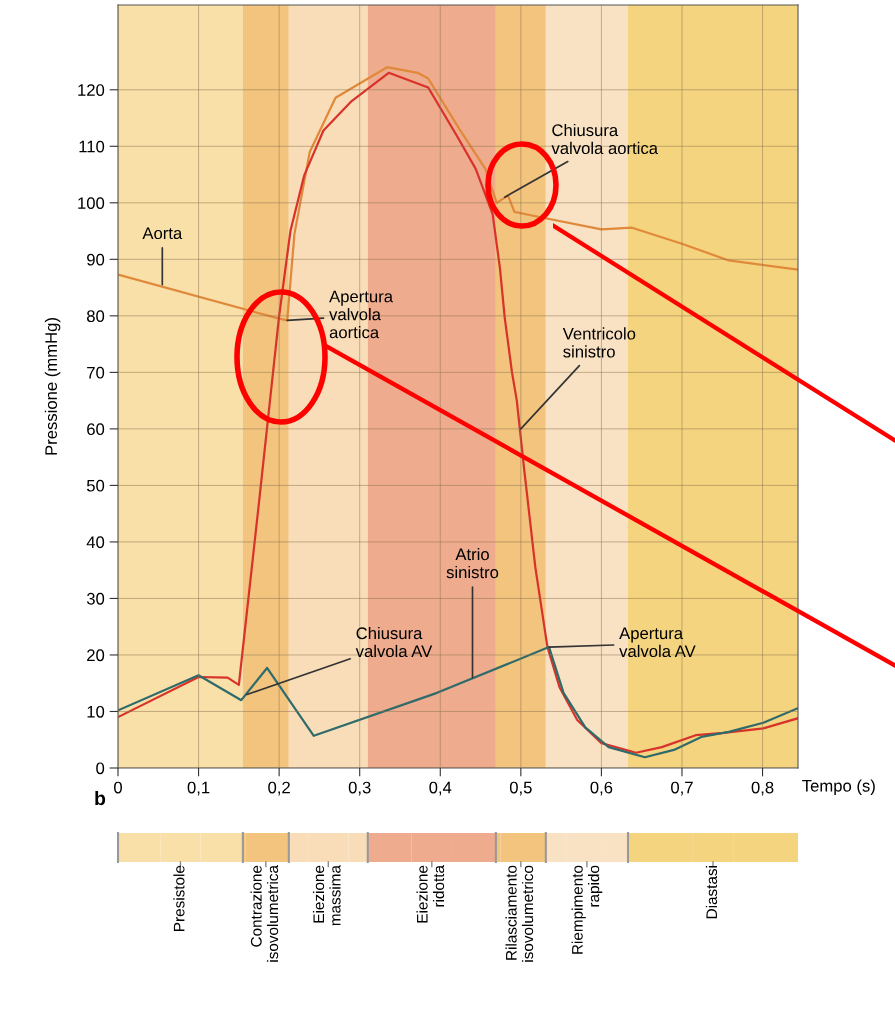  I want to click on x-tick-label: 0, so click(118, 787).